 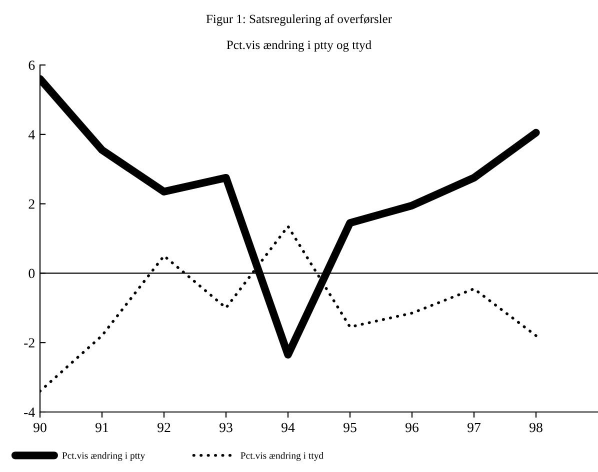 What do you see at coordinates (164, 427) in the screenshot?
I see `x-tick-label: 92` at bounding box center [164, 427].